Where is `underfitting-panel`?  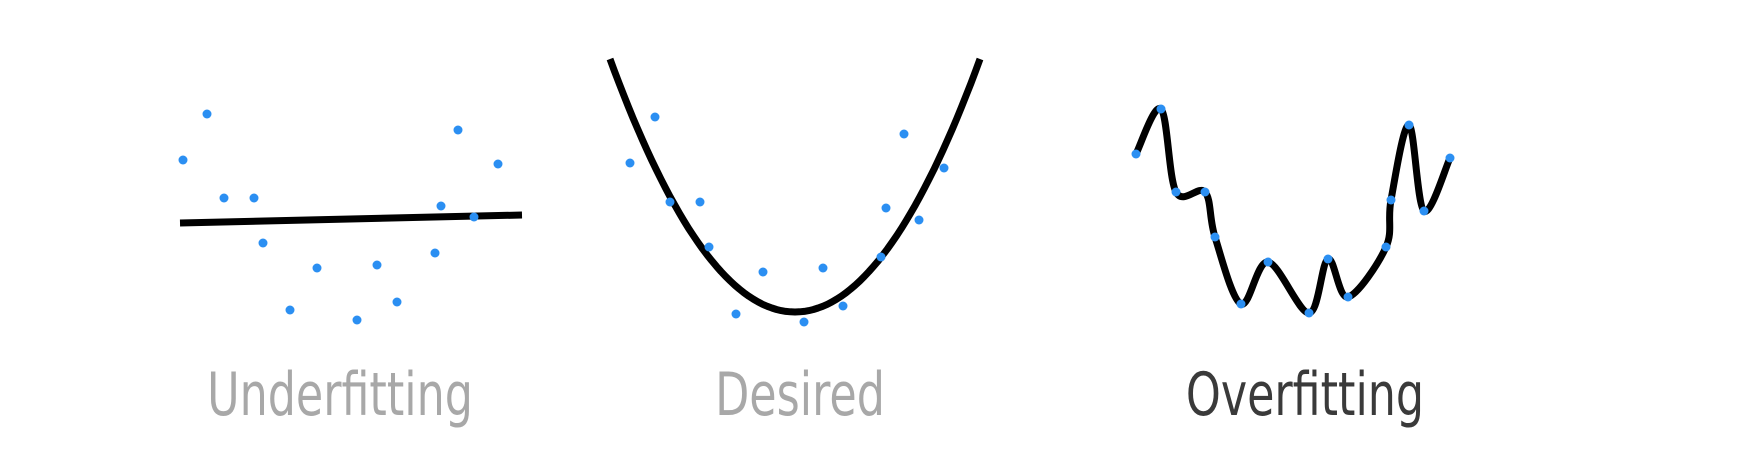 underfitting-panel is located at coordinates (350, 217).